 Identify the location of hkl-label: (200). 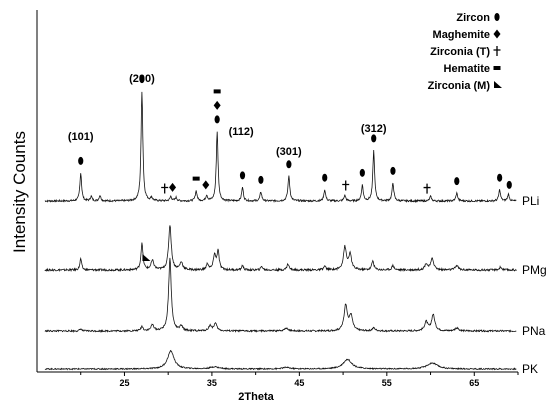
(142, 79).